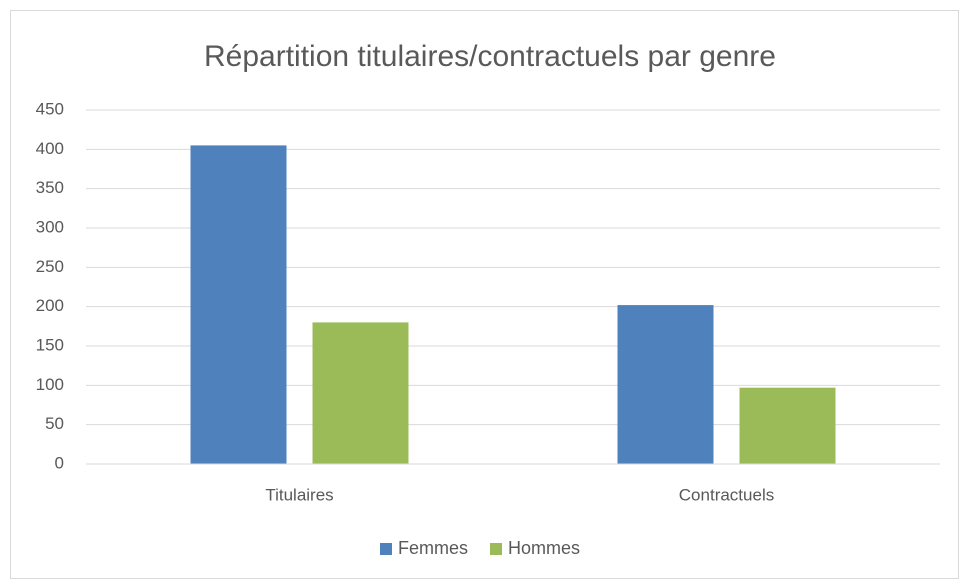 The height and width of the screenshot is (581, 961). I want to click on y-tick-label: 0, so click(59, 462).